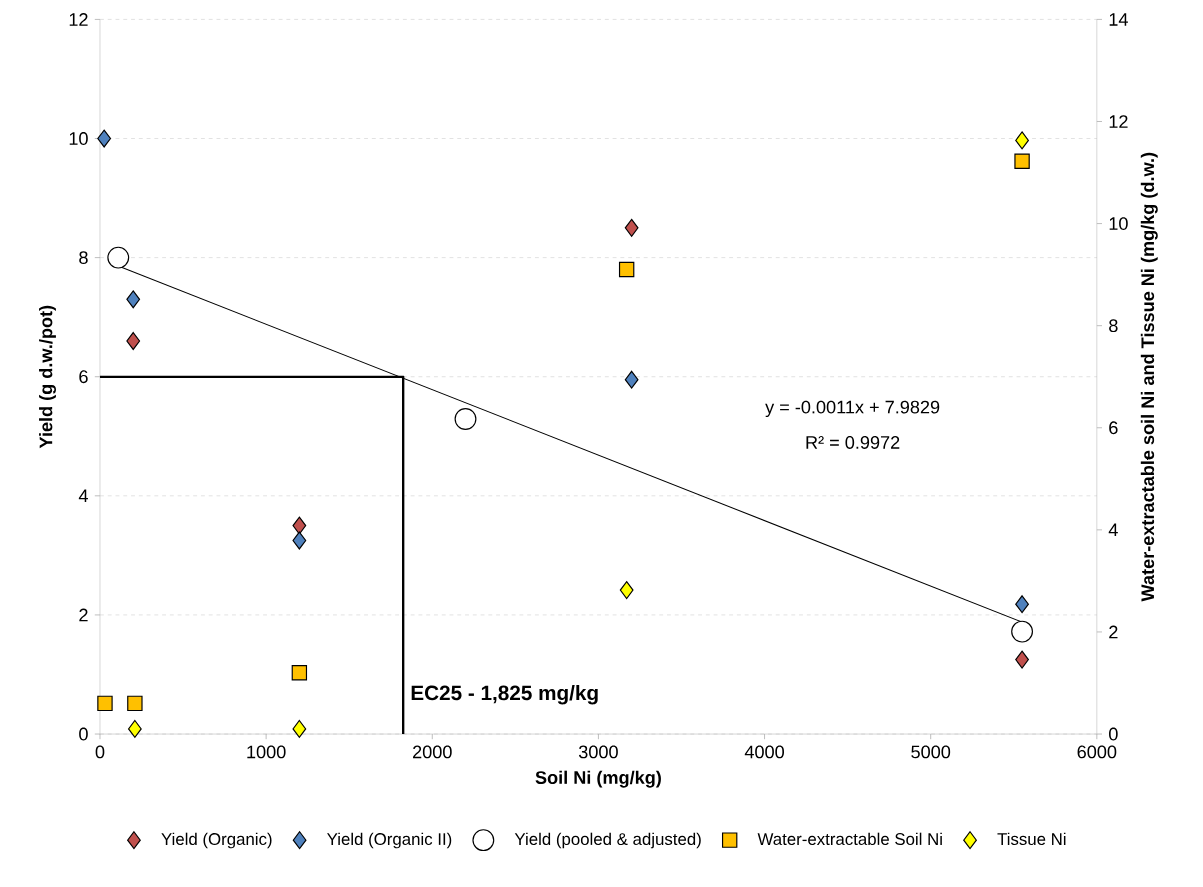  What do you see at coordinates (931, 752) in the screenshot?
I see `x-tick-label: 5000` at bounding box center [931, 752].